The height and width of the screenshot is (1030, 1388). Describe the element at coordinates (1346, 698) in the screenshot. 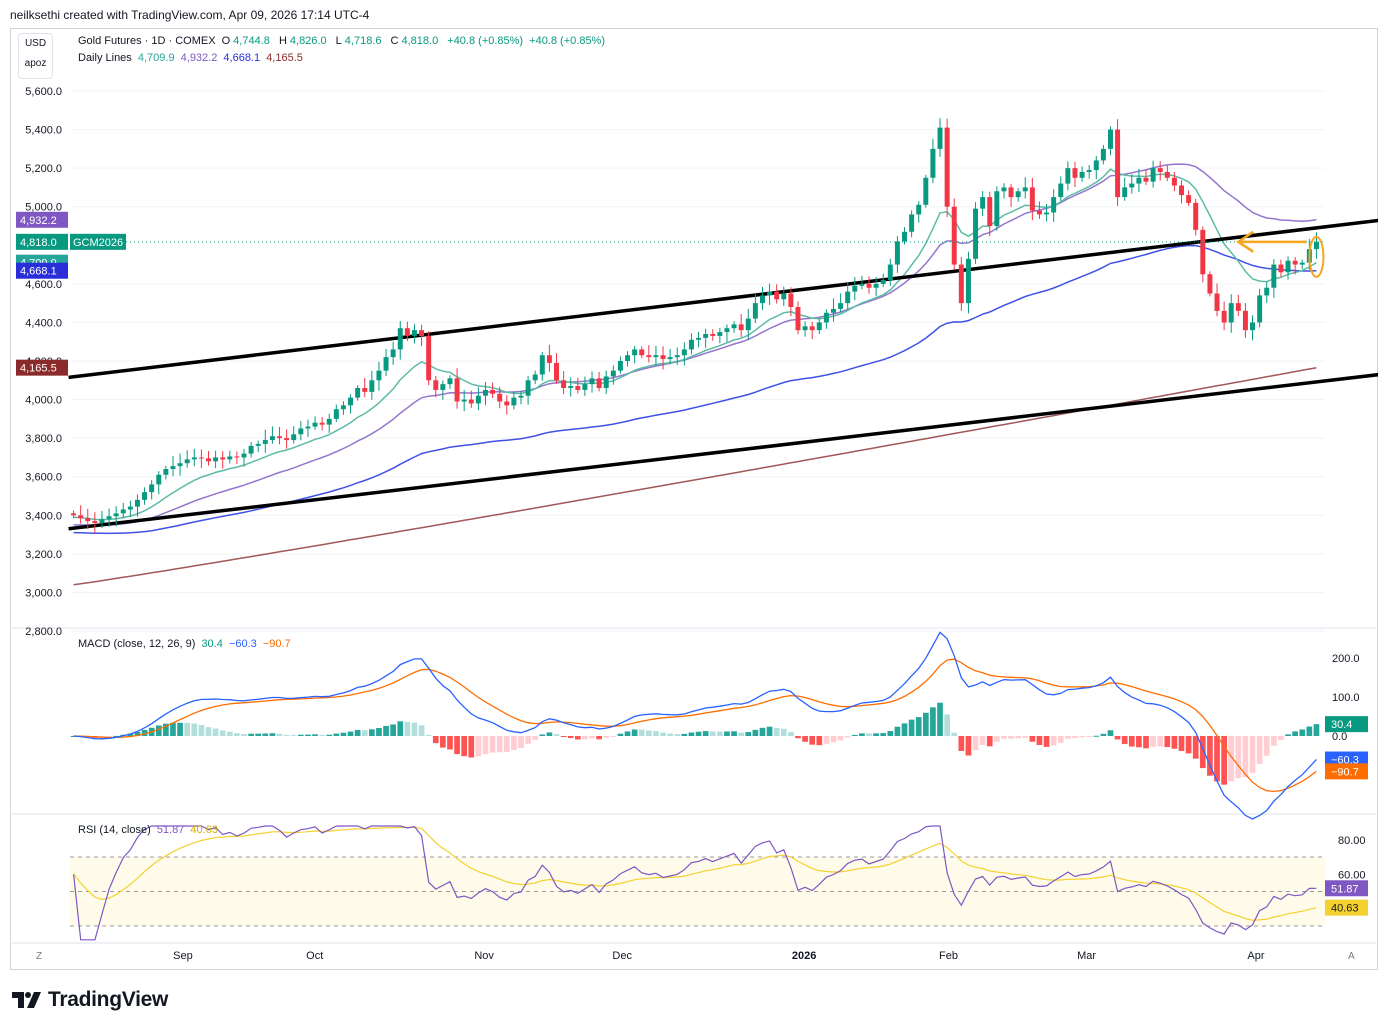

I see `macd-axis-tick: 100.0` at that location.